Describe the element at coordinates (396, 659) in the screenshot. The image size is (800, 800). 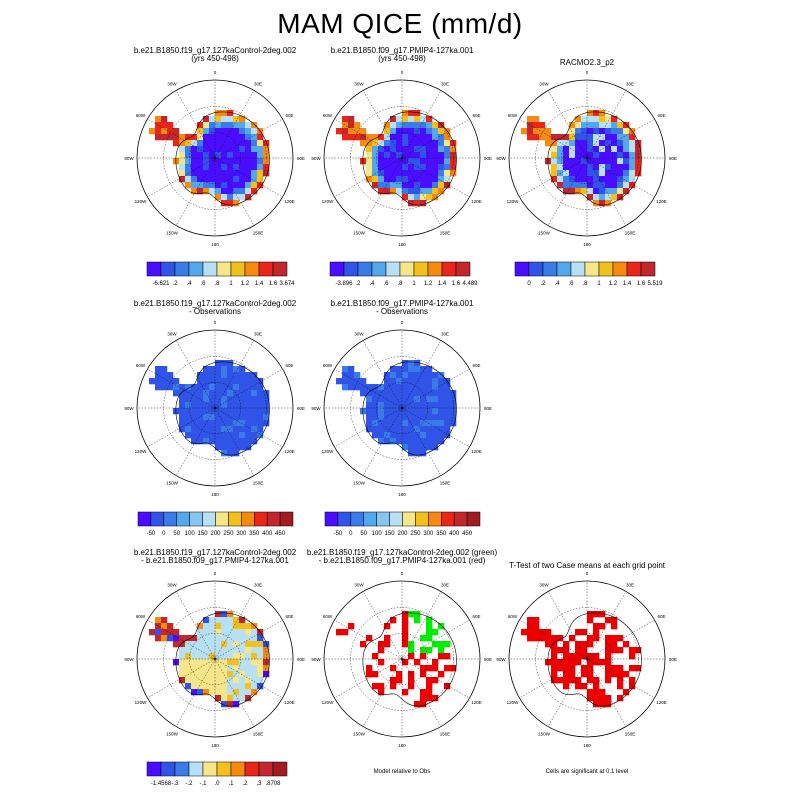
I see `data-field` at that location.